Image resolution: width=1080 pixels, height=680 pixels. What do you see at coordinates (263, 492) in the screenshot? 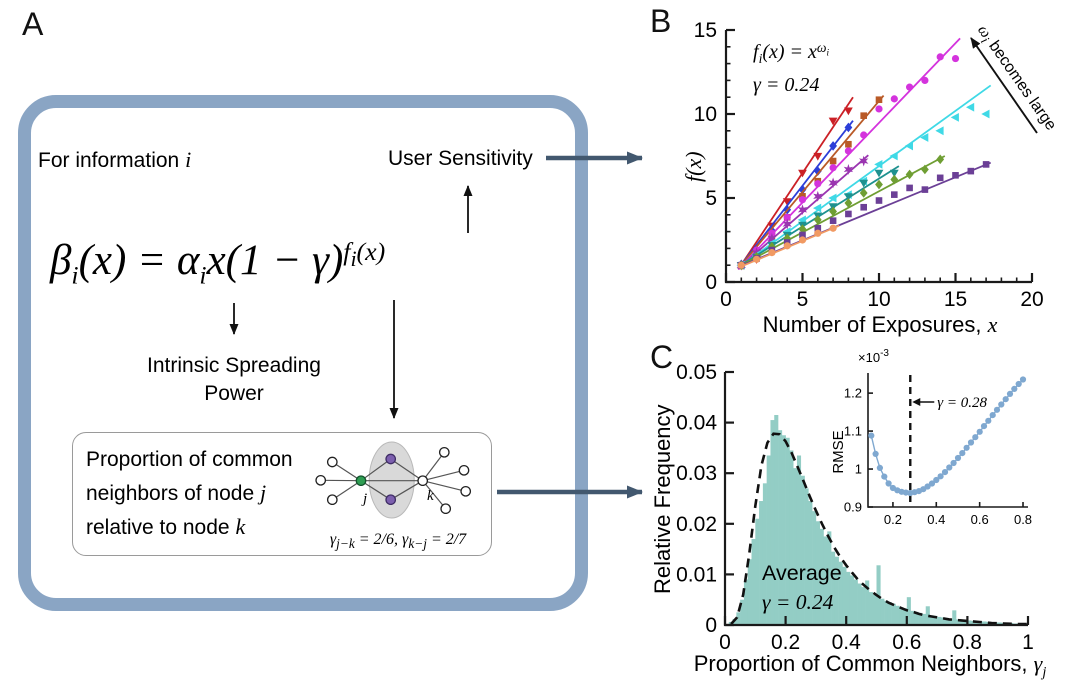
I see `box-line2-var: j` at bounding box center [263, 492].